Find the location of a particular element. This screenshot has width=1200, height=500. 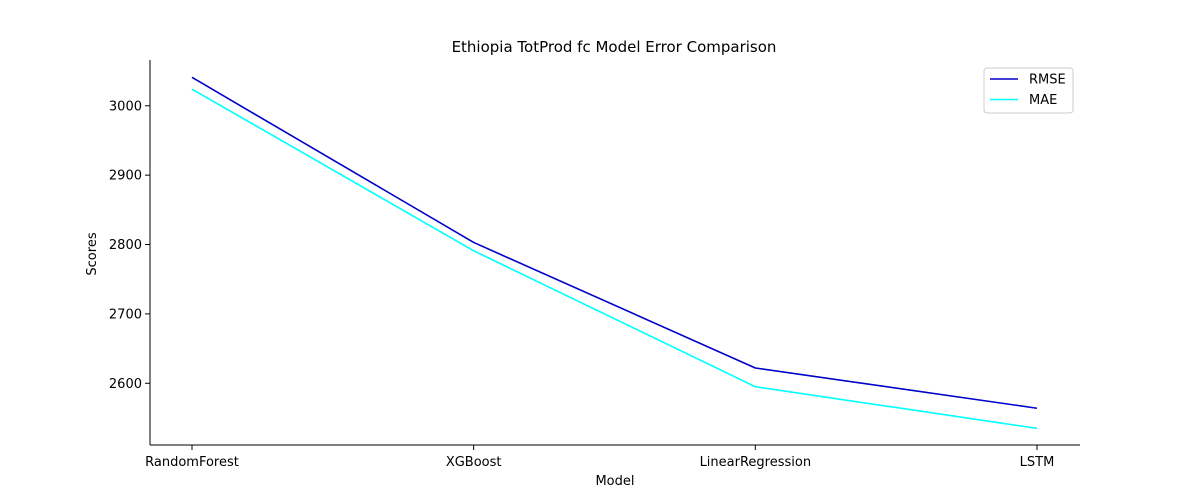

y-axis-label: Scores is located at coordinates (92, 253).